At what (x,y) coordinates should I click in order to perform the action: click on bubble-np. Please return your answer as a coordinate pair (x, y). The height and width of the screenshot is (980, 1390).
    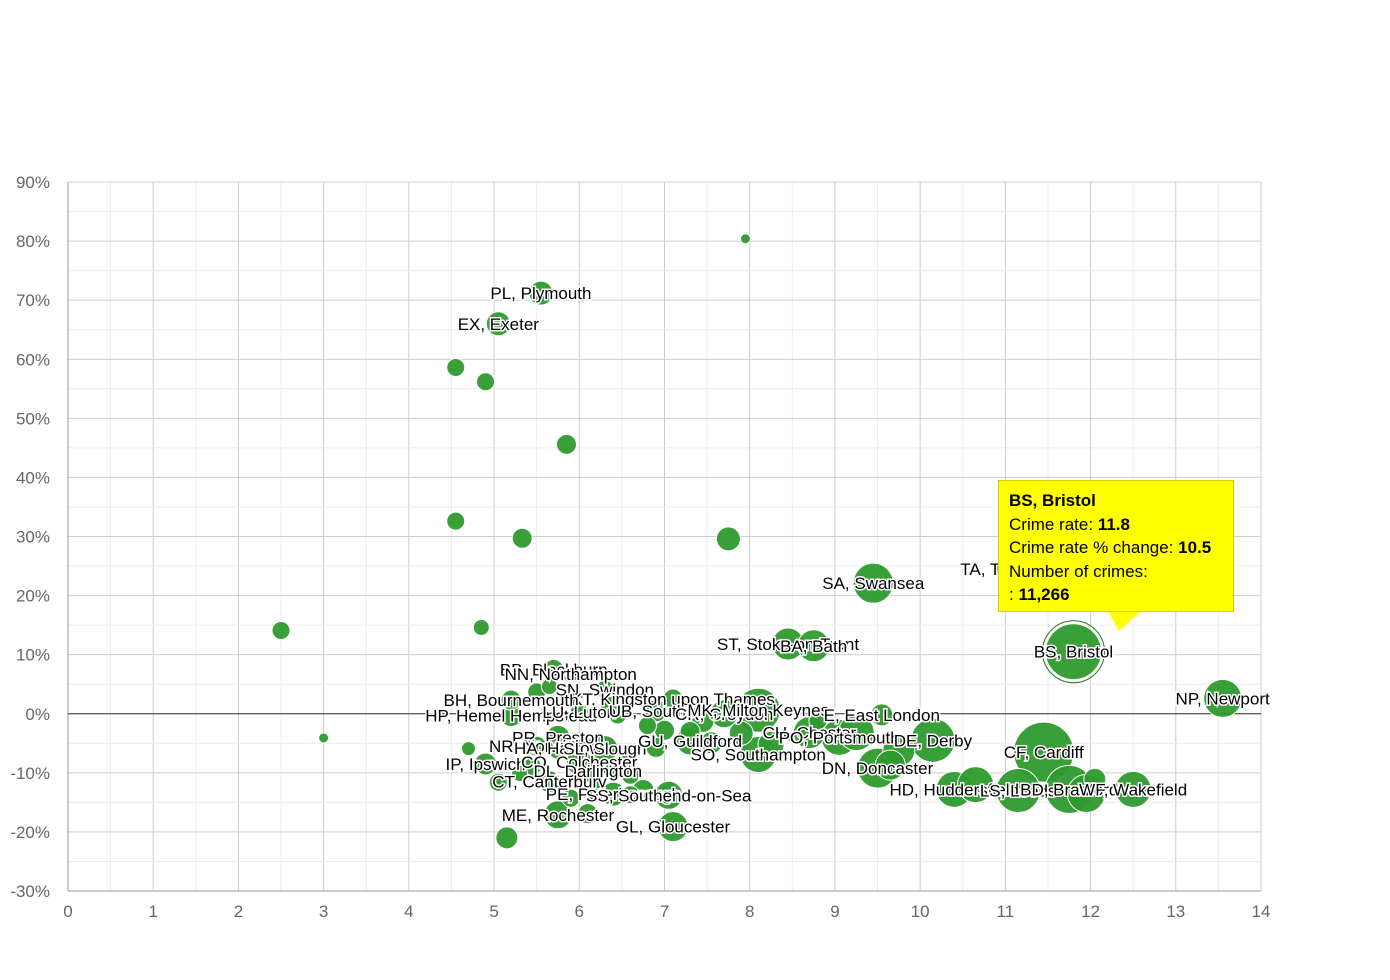
    Looking at the image, I should click on (1223, 698).